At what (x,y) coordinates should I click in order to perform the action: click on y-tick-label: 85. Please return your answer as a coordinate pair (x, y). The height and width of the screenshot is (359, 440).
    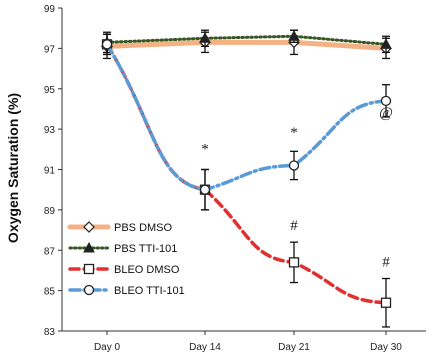
    Looking at the image, I should click on (50, 292).